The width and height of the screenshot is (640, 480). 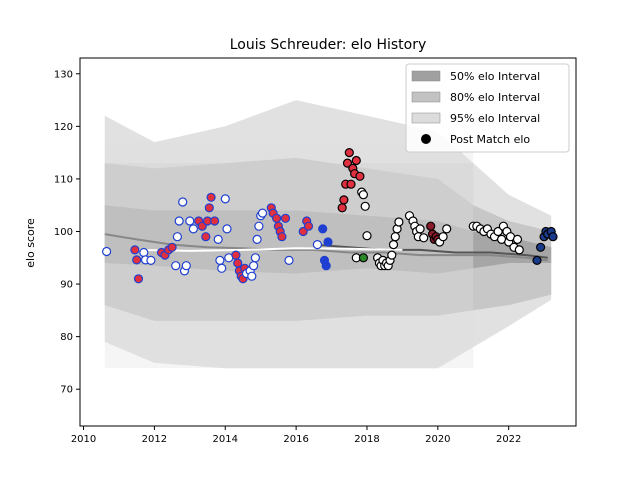 What do you see at coordinates (66, 285) in the screenshot?
I see `y-tick-label: 90` at bounding box center [66, 285].